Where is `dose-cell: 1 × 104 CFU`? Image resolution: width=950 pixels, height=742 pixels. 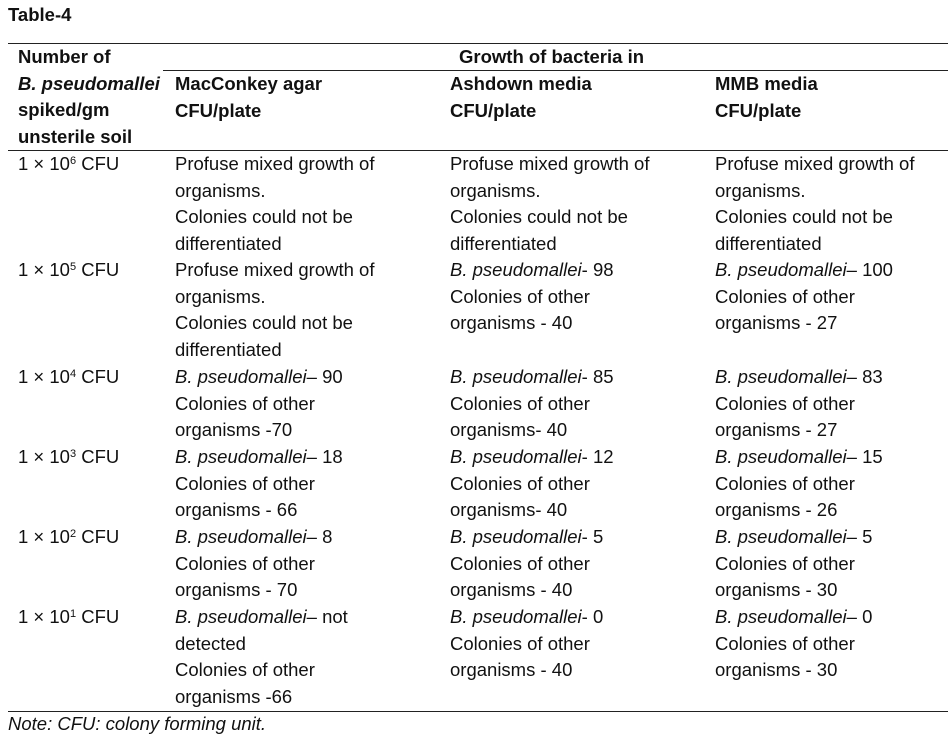 dose-cell: 1 × 104 CFU is located at coordinates (68, 377).